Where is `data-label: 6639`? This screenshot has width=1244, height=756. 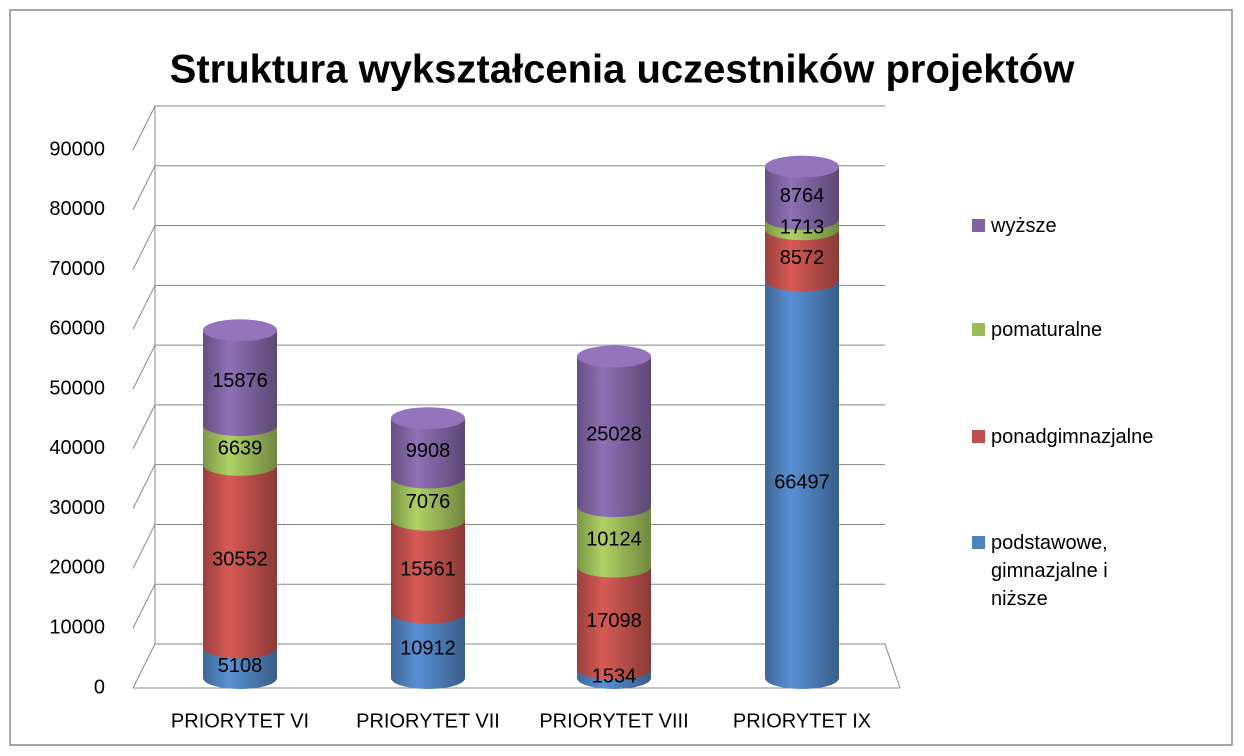 data-label: 6639 is located at coordinates (240, 448).